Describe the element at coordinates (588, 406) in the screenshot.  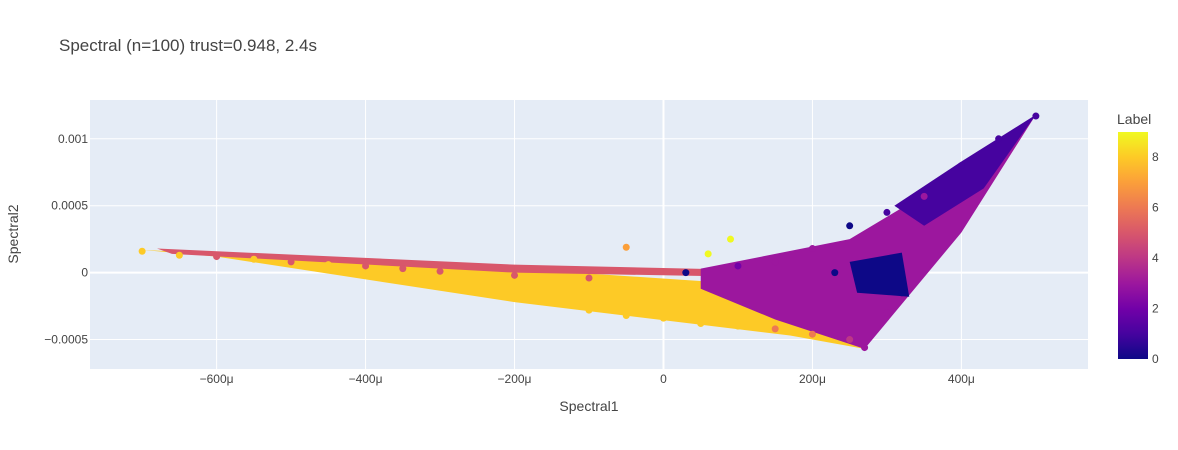
I see `x-axis-title: Spectral1` at that location.